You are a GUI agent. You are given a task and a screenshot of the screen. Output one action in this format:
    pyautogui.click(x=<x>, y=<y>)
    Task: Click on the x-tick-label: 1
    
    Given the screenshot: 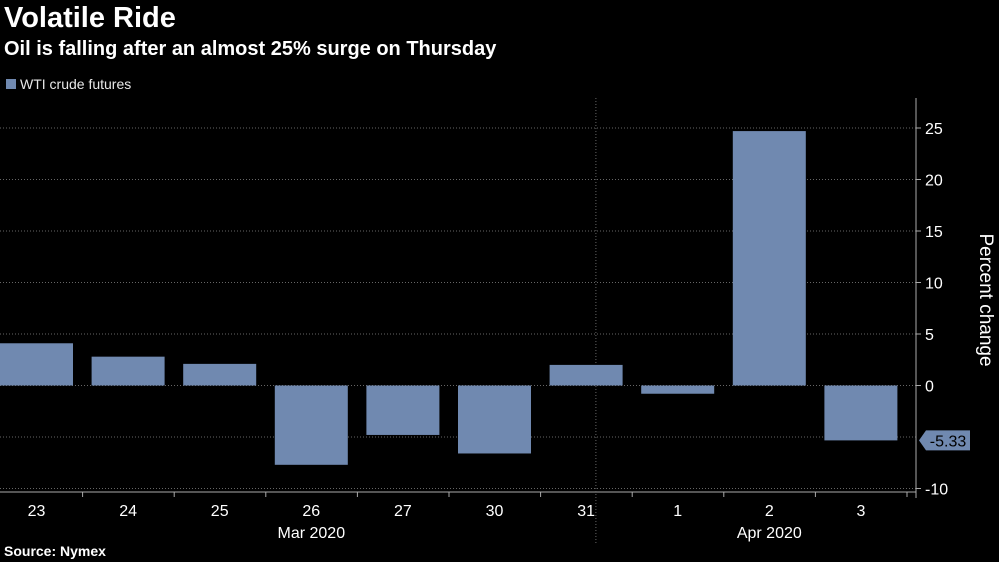 What is the action you would take?
    pyautogui.click(x=677, y=511)
    